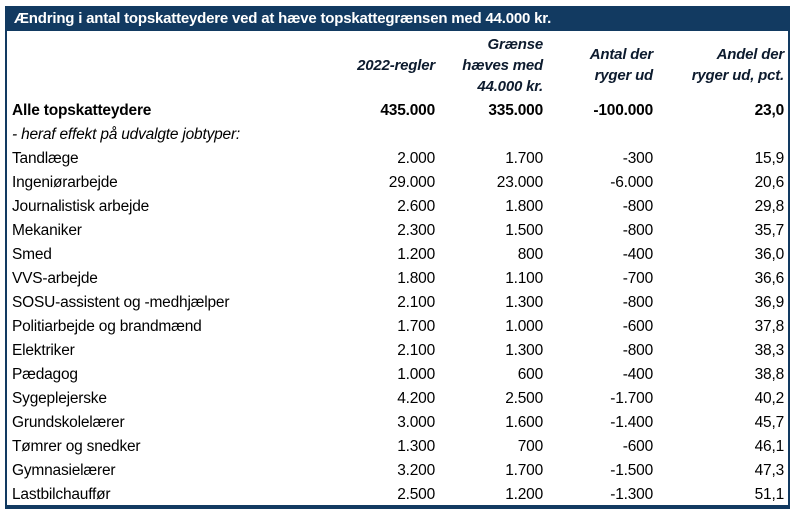 The image size is (795, 515). I want to click on row-value: -700, so click(637, 278).